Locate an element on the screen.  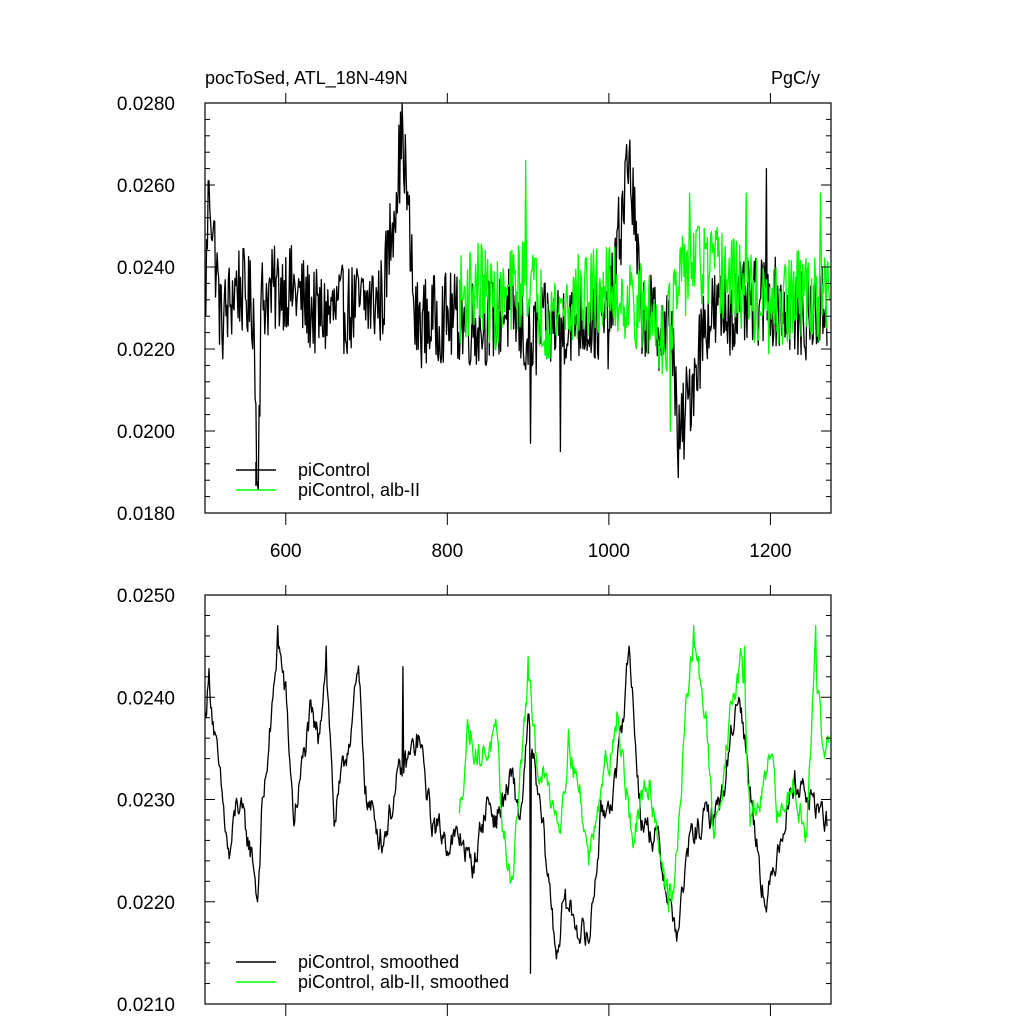
top-ytick-label: 0.0280 is located at coordinates (146, 104).